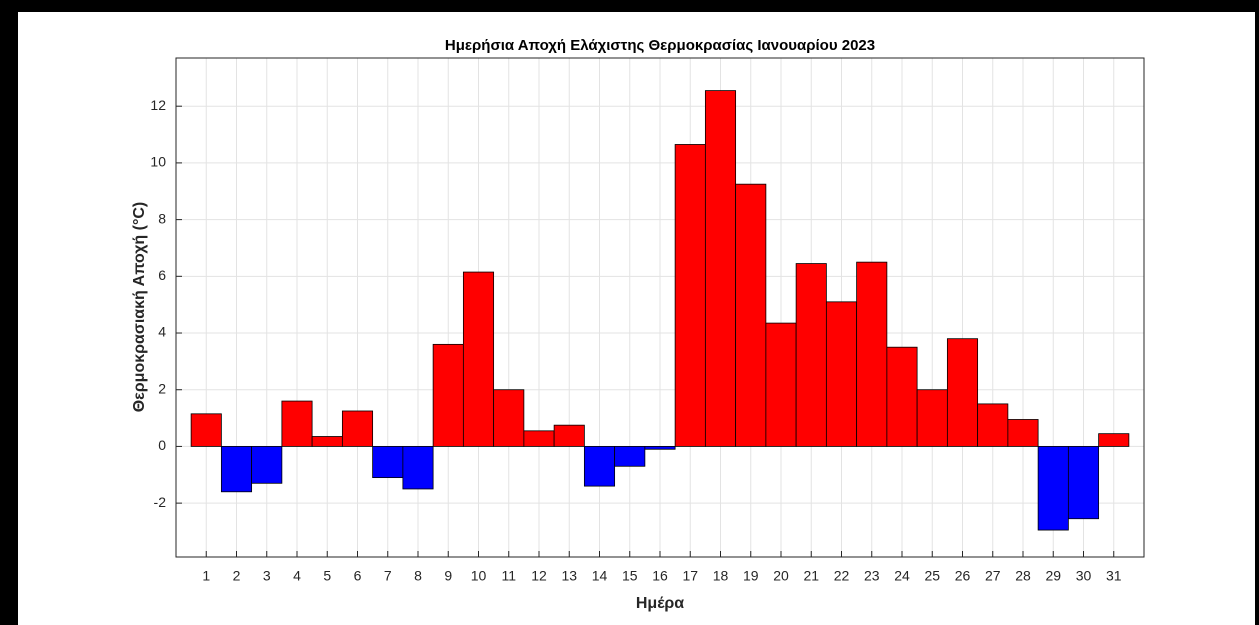 The height and width of the screenshot is (625, 1259). Describe the element at coordinates (751, 576) in the screenshot. I see `x-tick-label: 19` at that location.